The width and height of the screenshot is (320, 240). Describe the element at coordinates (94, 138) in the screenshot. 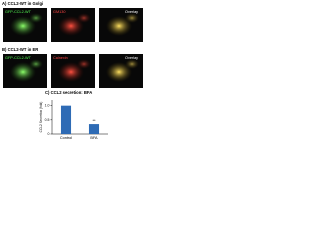

I see `x-tick-label: BFA` at that location.